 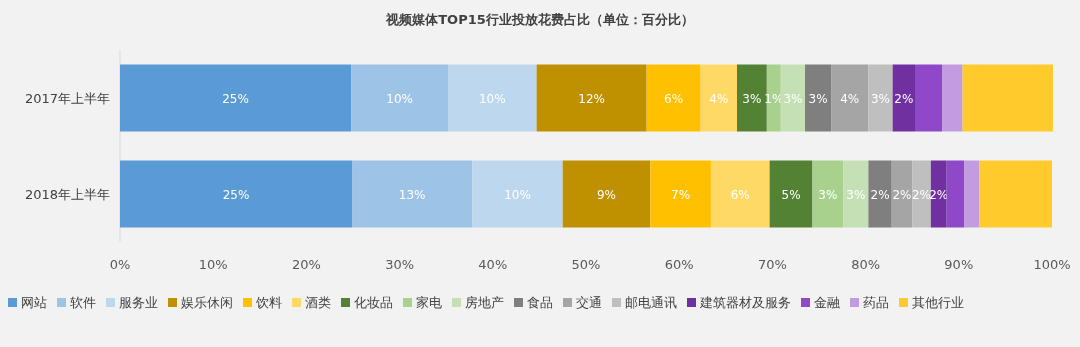 I want to click on x-tick-label: 60%, so click(x=679, y=264).